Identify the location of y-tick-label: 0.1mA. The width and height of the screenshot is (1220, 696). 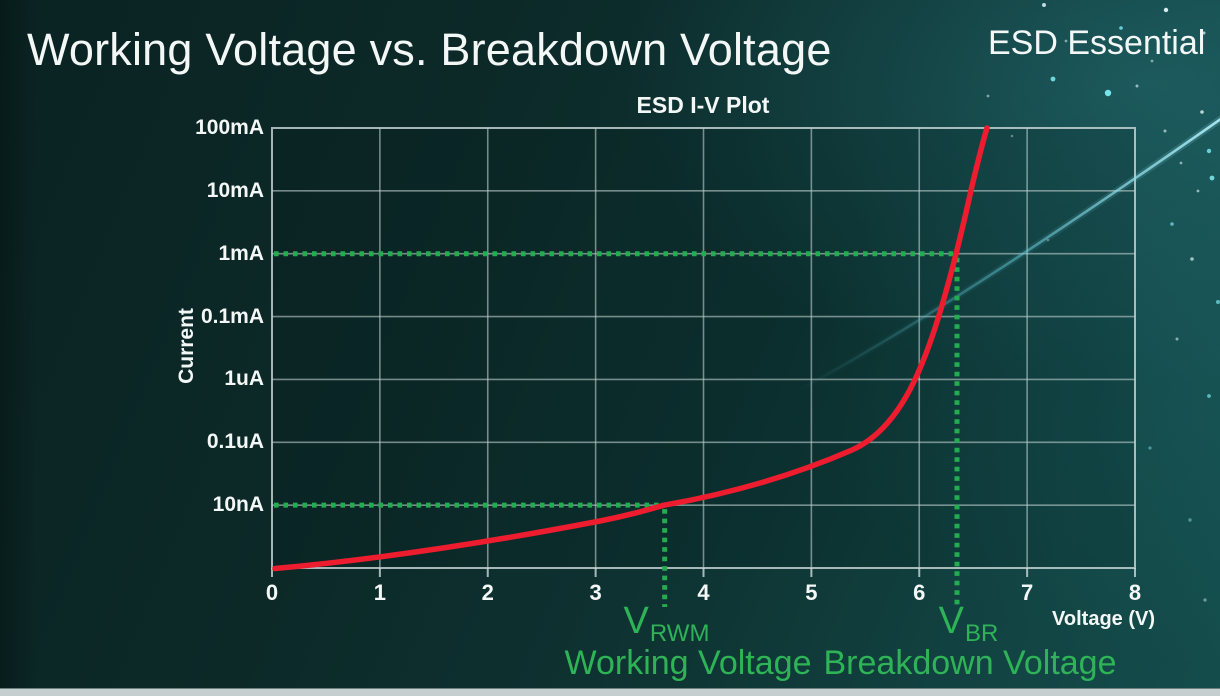
(232, 316).